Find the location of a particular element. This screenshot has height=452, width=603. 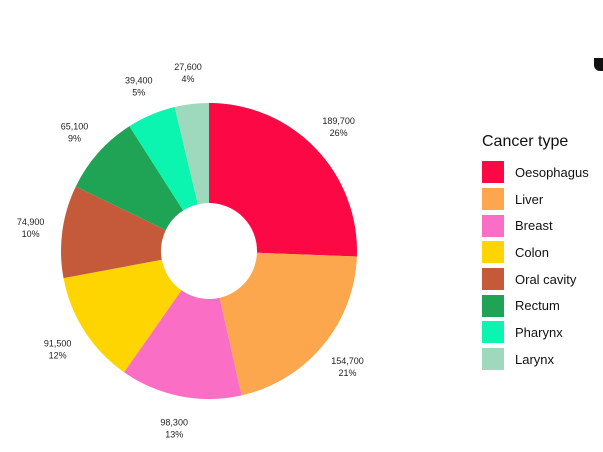

value-label: 65,100 is located at coordinates (75, 126).